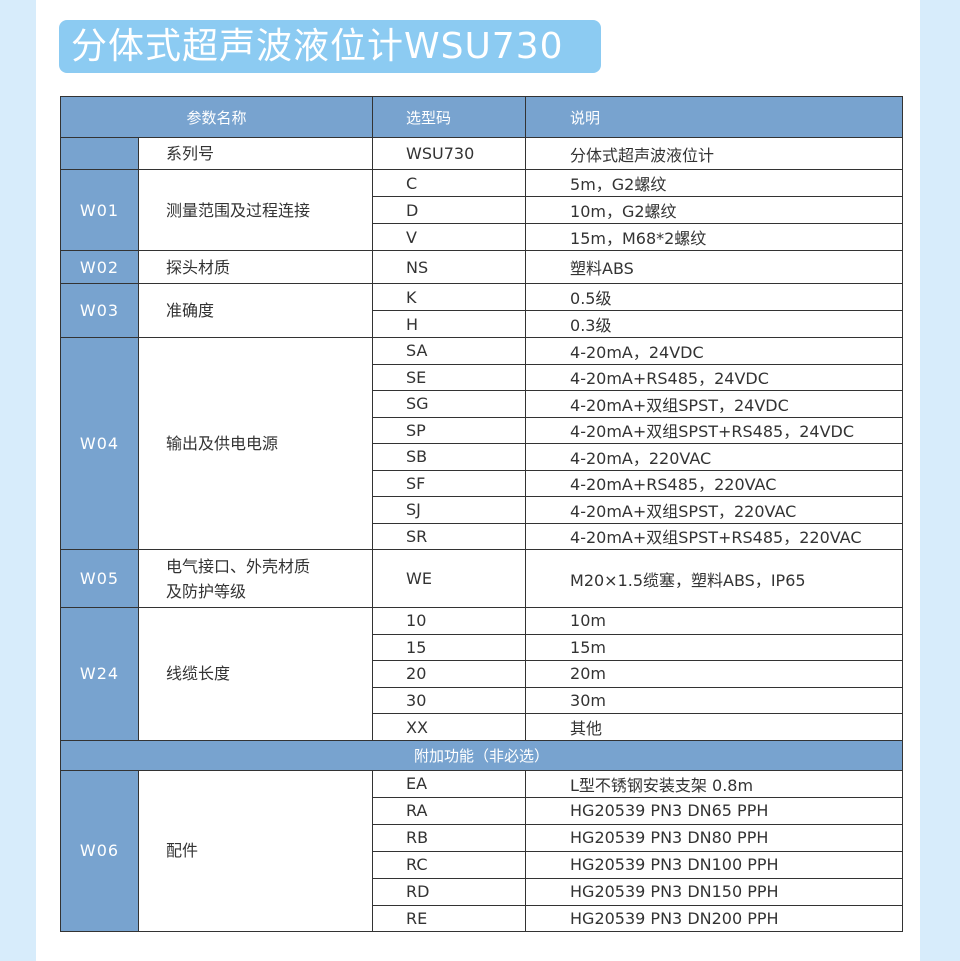  What do you see at coordinates (449, 183) in the screenshot?
I see `option-code: C` at bounding box center [449, 183].